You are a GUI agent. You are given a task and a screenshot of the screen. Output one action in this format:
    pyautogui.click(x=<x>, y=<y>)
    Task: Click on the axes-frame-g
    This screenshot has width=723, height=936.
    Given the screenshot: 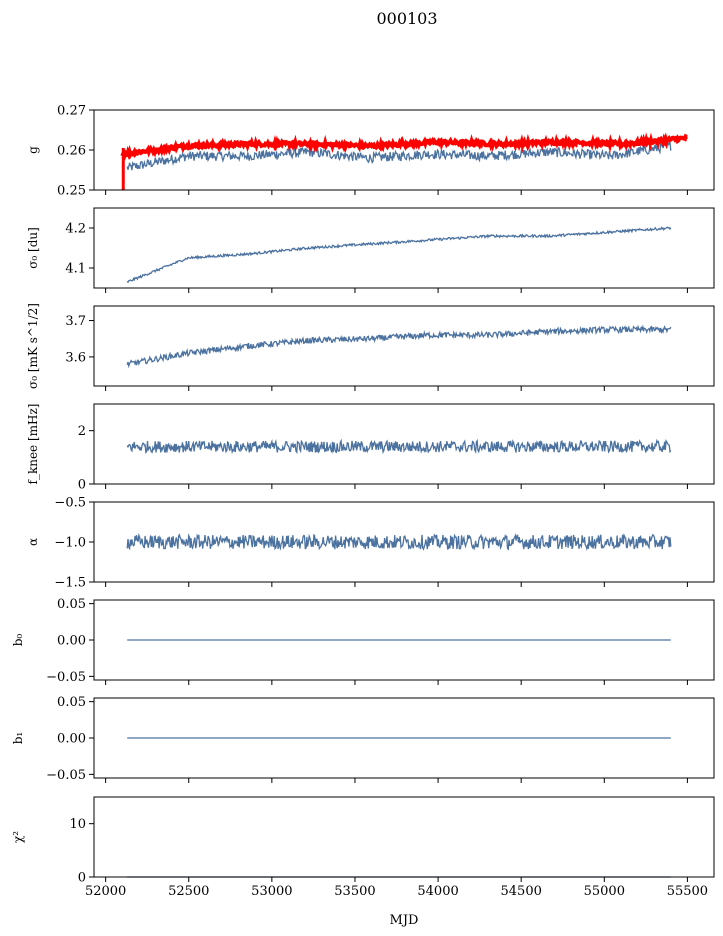 What is the action you would take?
    pyautogui.click(x=404, y=150)
    